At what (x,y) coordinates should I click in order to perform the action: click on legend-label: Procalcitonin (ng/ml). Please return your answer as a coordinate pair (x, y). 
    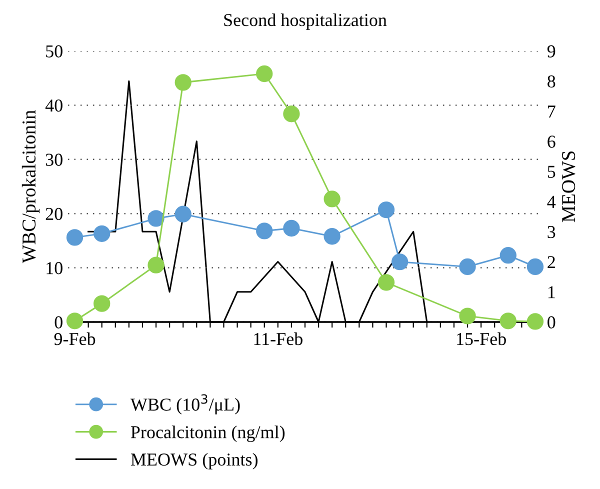
    Looking at the image, I should click on (207, 434).